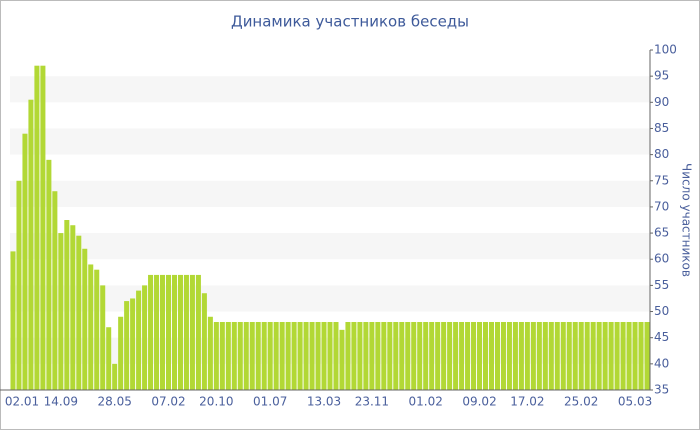 The width and height of the screenshot is (700, 430). Describe the element at coordinates (635, 402) in the screenshot. I see `x-tick-label: 05.03` at that location.